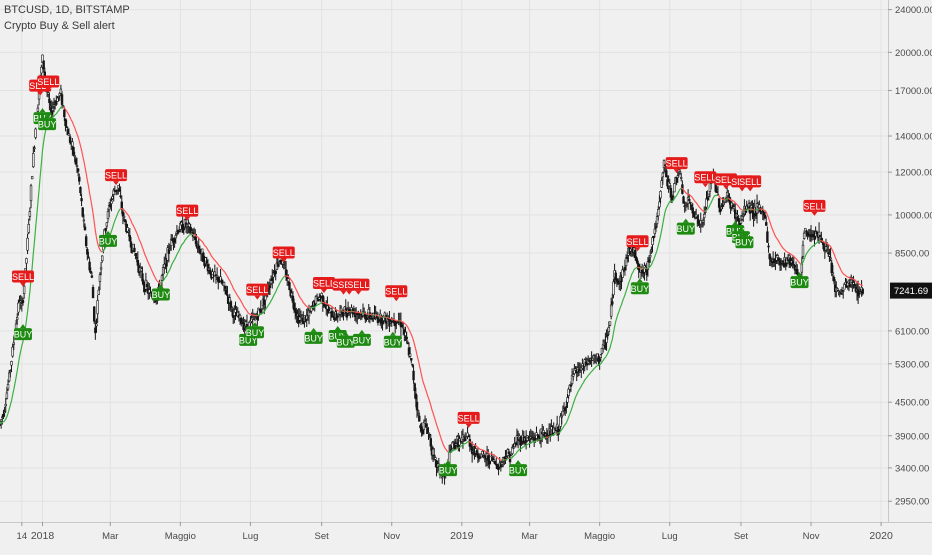 The height and width of the screenshot is (555, 932). I want to click on y-tick-label: 8500.00, so click(912, 254).